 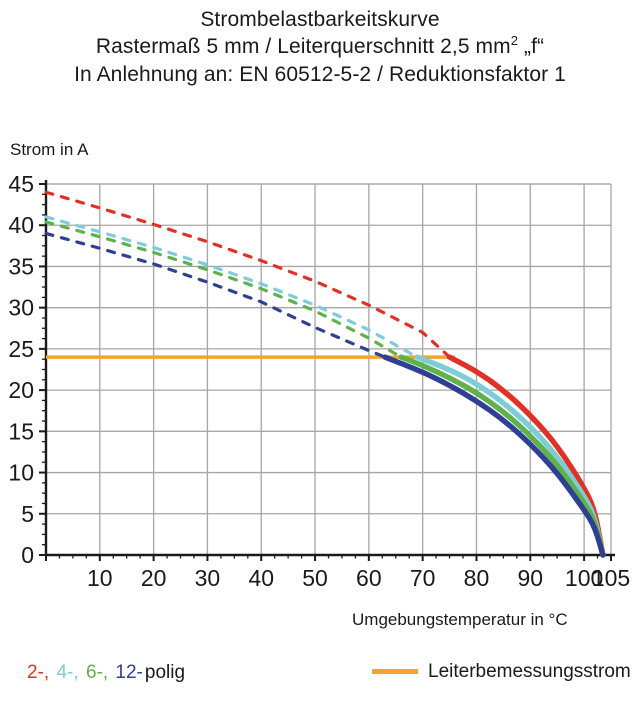 What do you see at coordinates (97, 672) in the screenshot?
I see `legend-item-6-polig: 6-,` at bounding box center [97, 672].